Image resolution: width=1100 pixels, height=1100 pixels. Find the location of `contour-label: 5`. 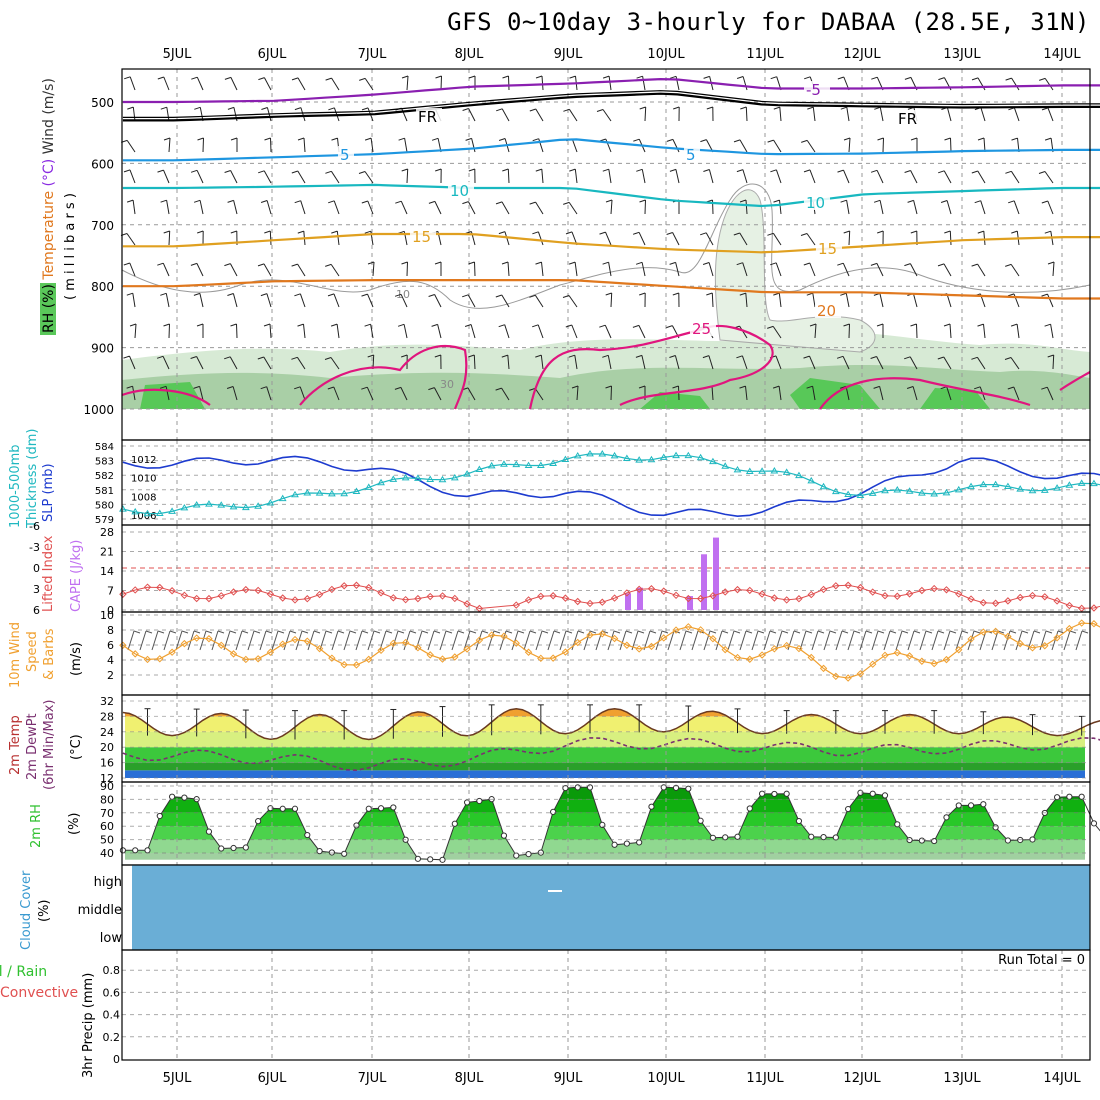

contour-label: 5 is located at coordinates (345, 155).